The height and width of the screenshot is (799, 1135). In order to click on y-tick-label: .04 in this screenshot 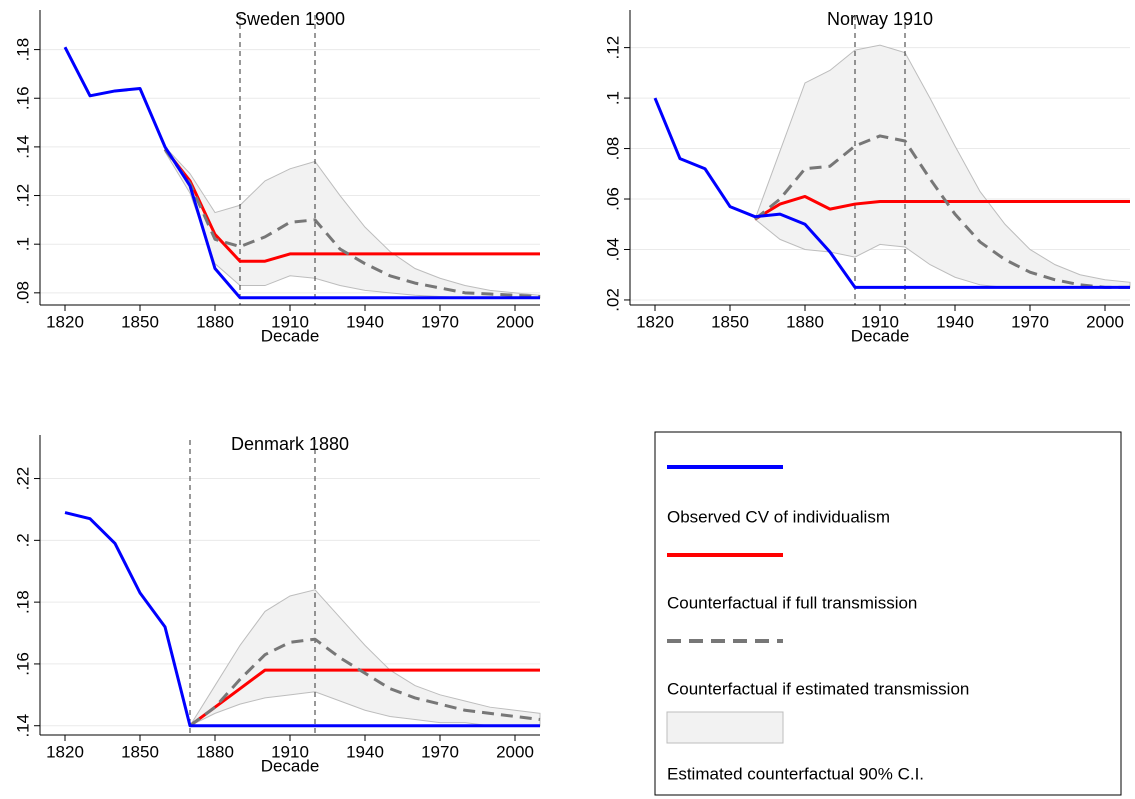, I will do `click(612, 250)`.